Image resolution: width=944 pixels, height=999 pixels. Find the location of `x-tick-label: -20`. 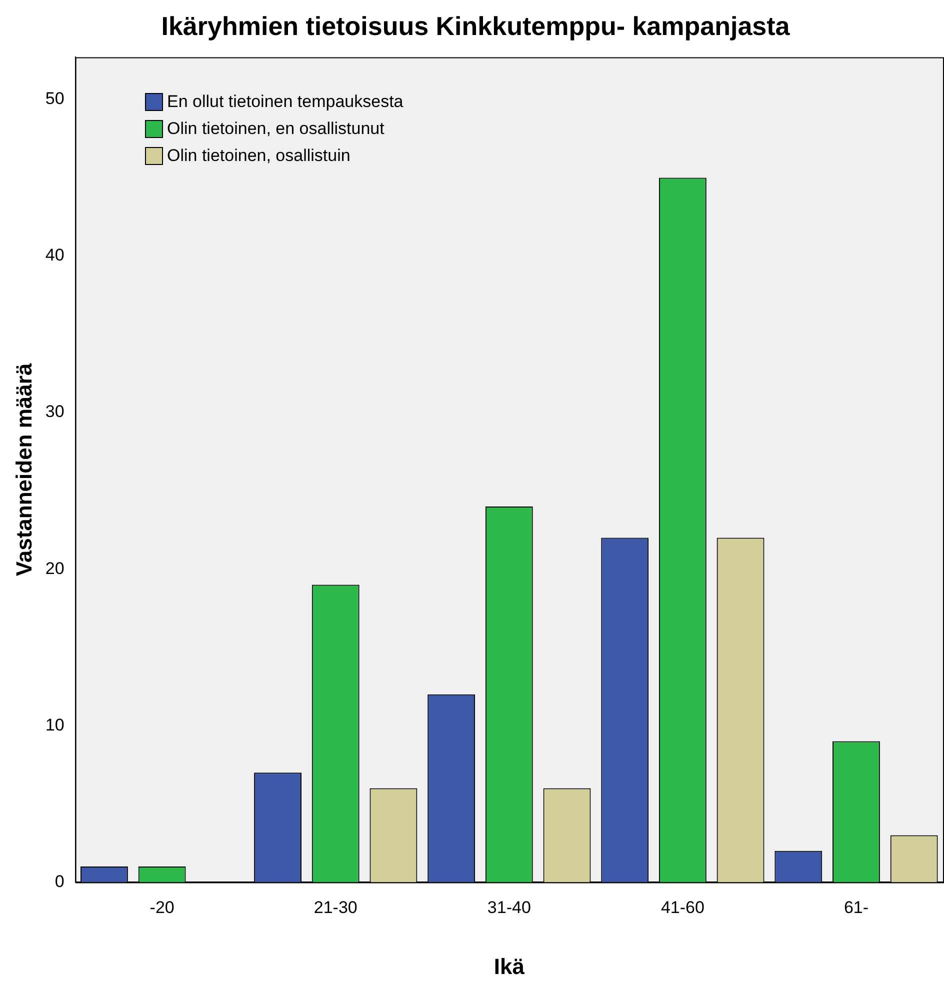

x-tick-label: -20 is located at coordinates (162, 908).